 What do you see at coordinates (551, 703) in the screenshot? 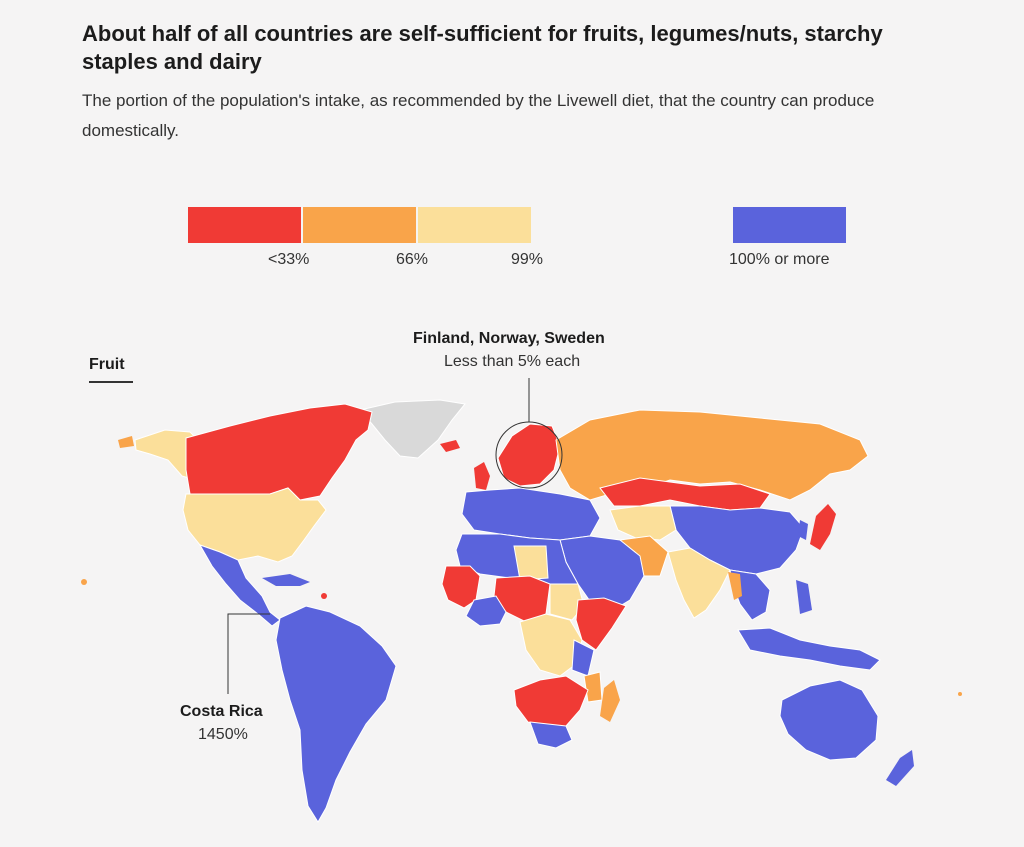
I see `map-region-southern-africa` at bounding box center [551, 703].